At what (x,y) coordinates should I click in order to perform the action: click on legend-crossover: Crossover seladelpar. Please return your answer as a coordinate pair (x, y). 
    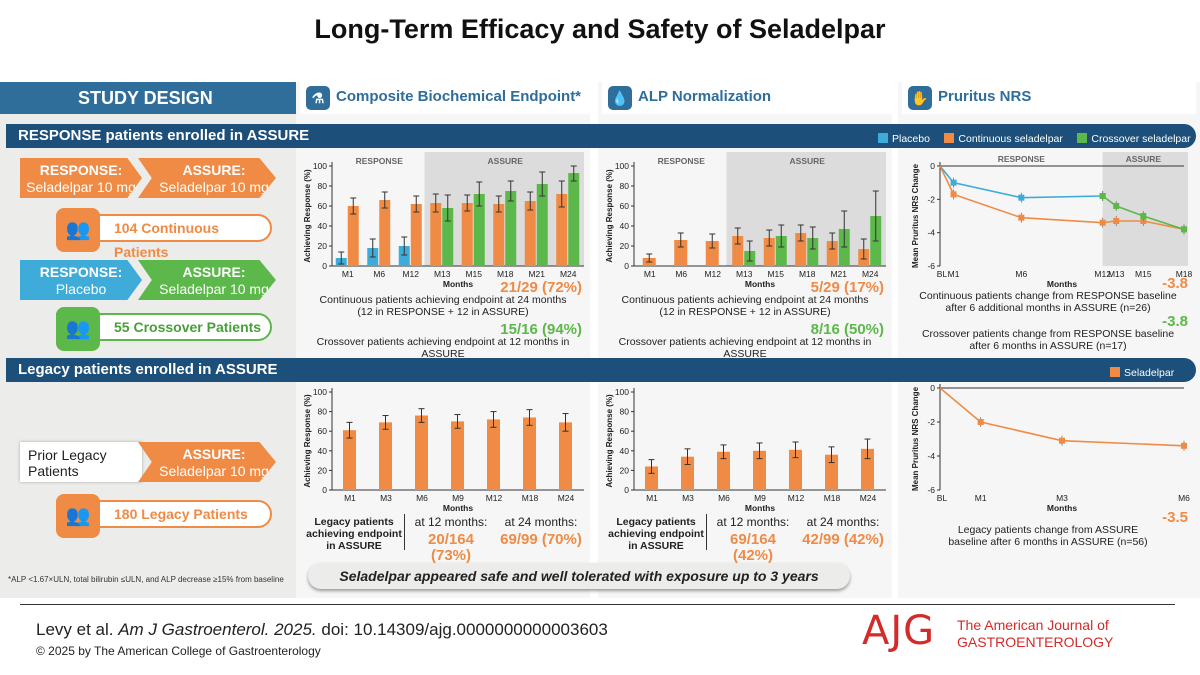
    Looking at the image, I should click on (1134, 139).